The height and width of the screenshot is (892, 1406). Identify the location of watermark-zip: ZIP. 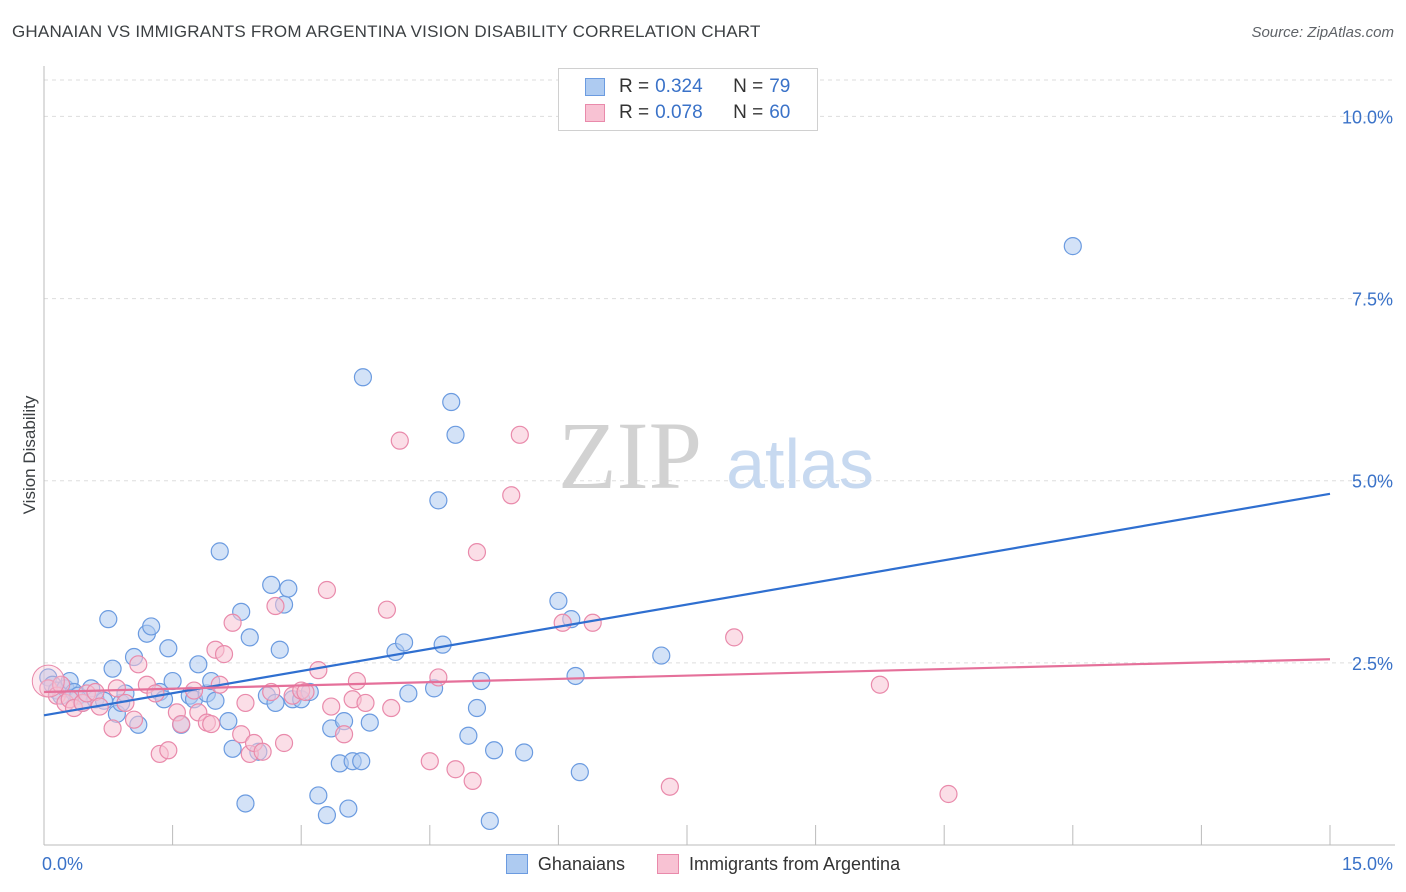
(630, 455).